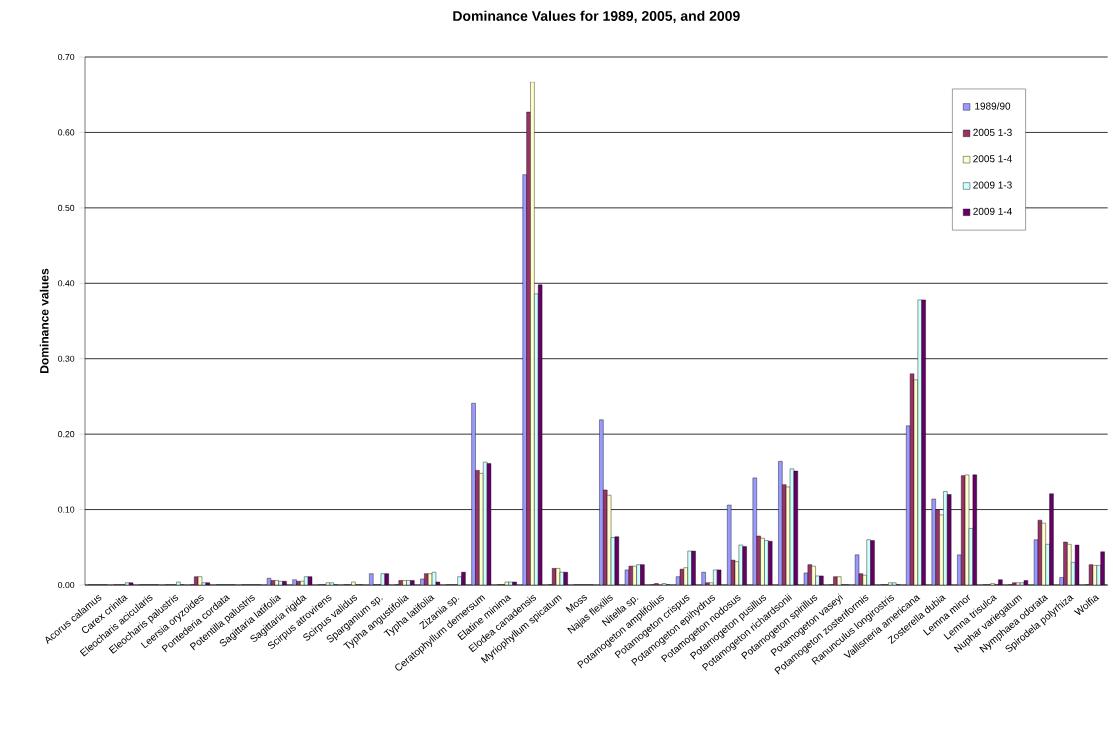 This screenshot has height=744, width=1113. I want to click on y-tick-label: 0.10, so click(66, 509).